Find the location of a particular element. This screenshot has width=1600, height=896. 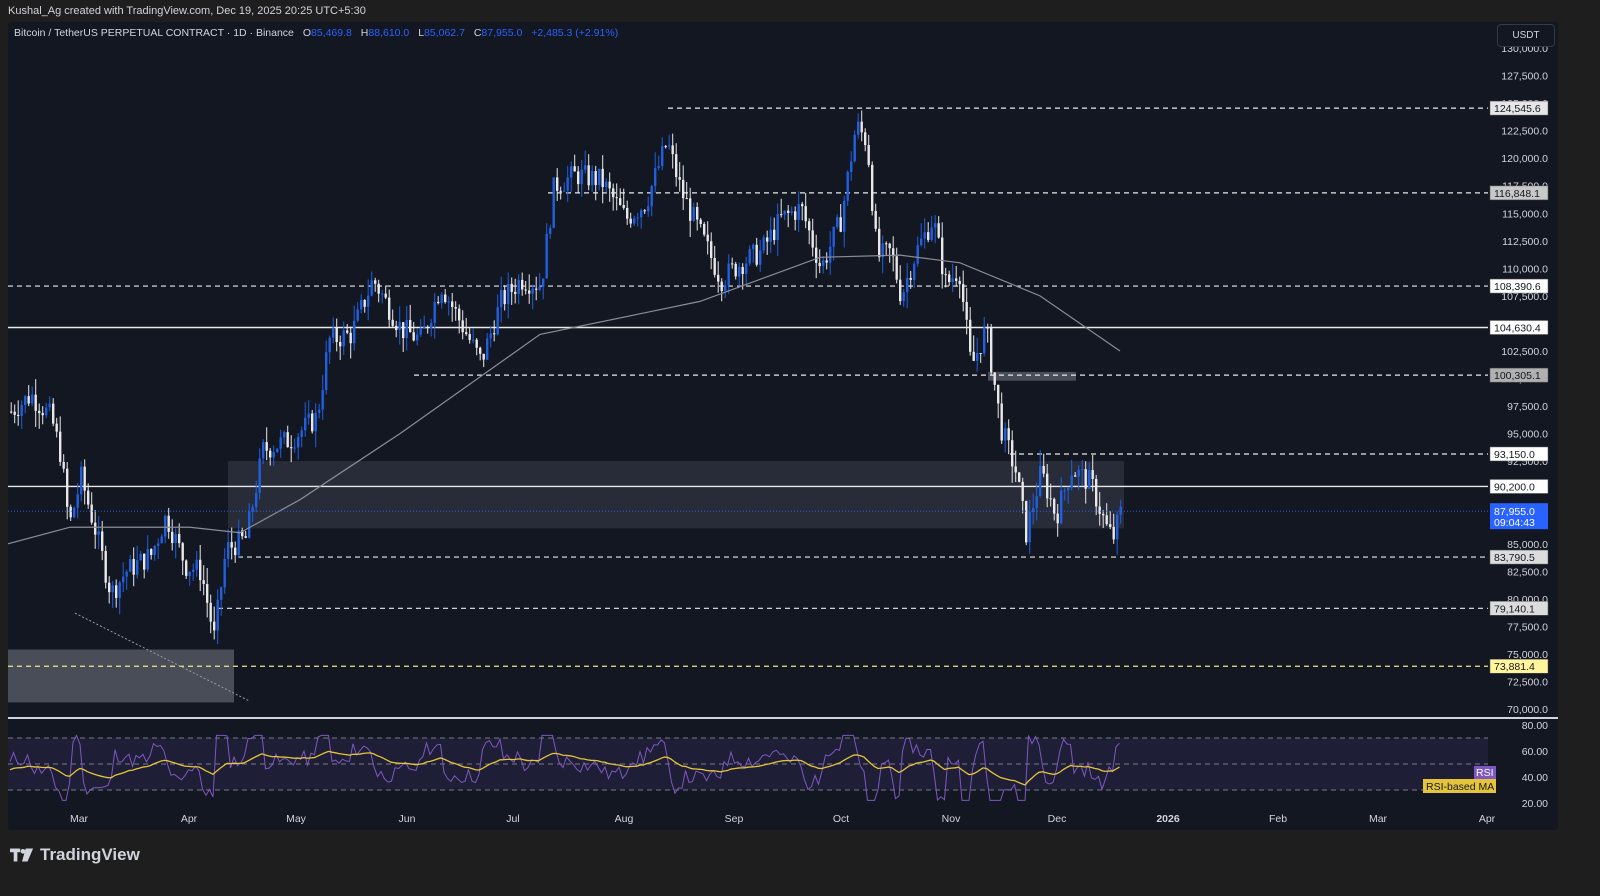

price-axis-tick: 127,500.0 is located at coordinates (1524, 77).